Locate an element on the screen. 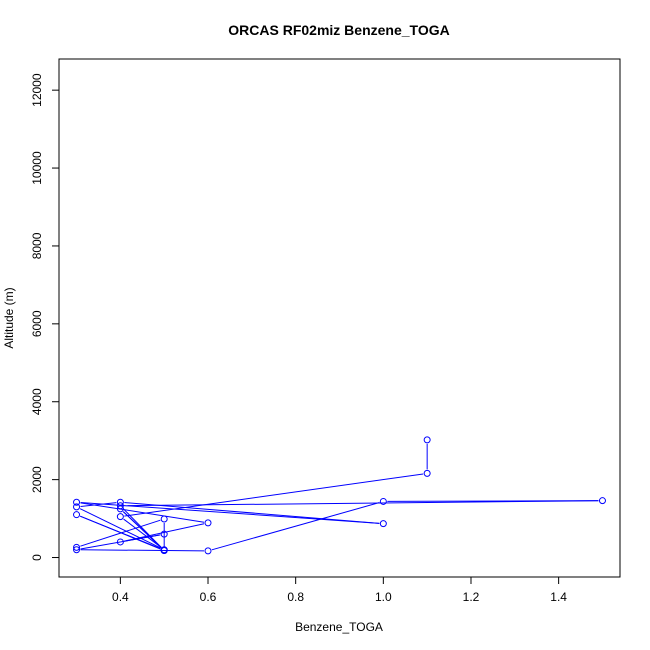  chart-title: ORCAS RF02miz Benzene_TOGA is located at coordinates (338, 30).